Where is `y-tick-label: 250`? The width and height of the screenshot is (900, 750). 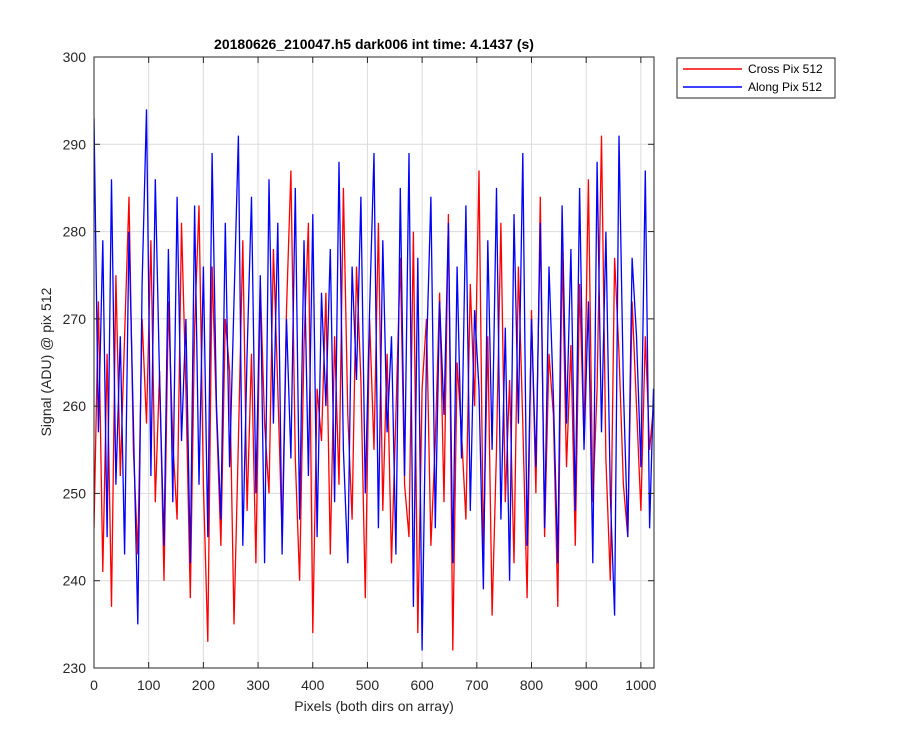
y-tick-label: 250 is located at coordinates (75, 493).